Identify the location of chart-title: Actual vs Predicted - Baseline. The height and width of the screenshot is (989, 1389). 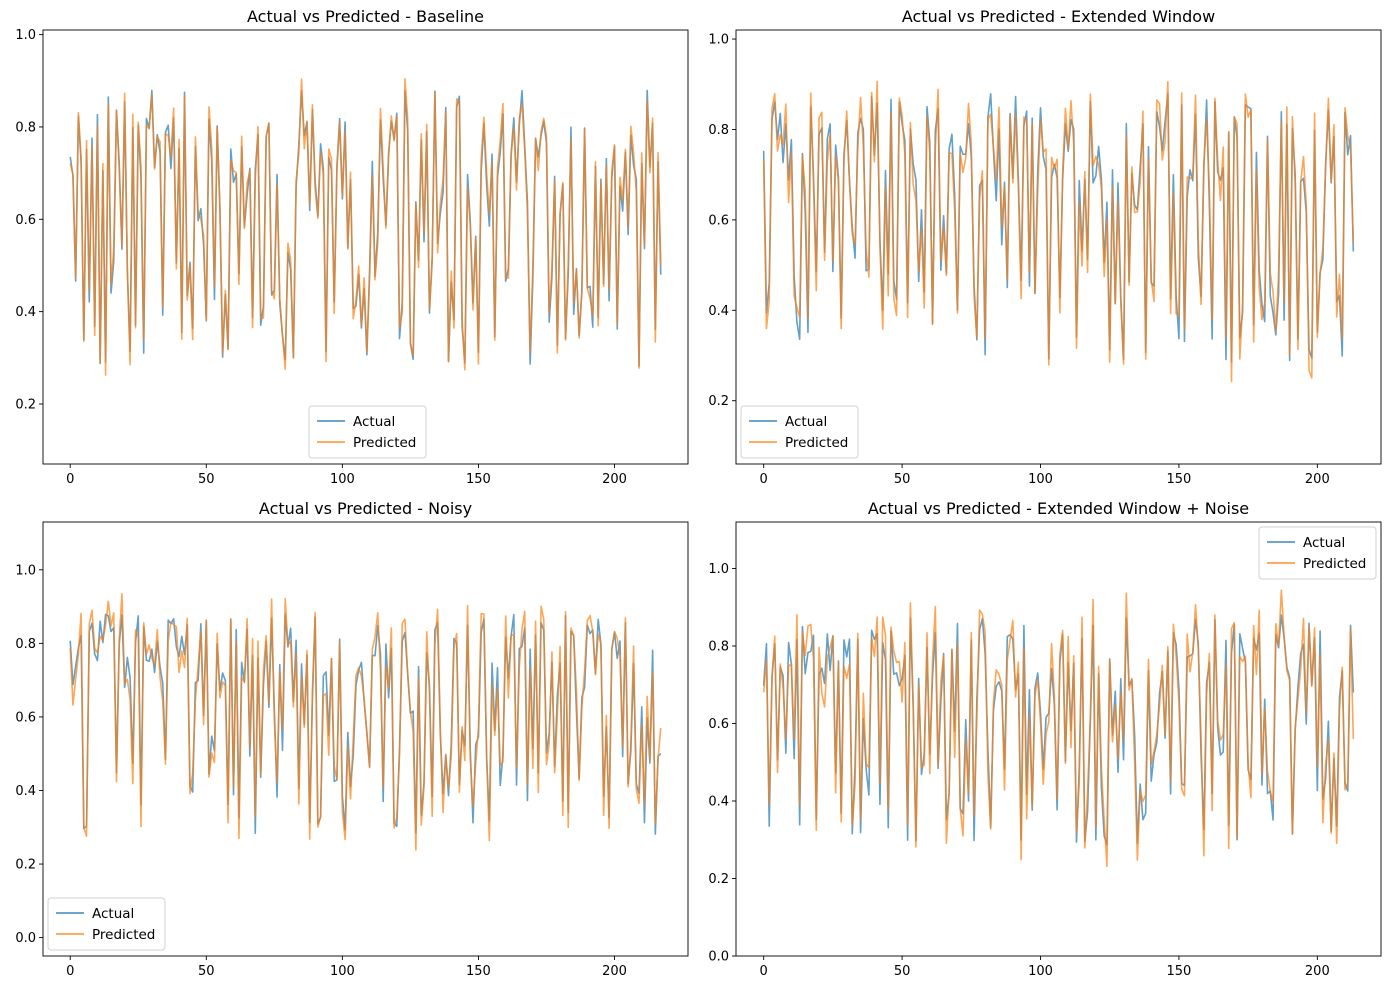
(365, 16).